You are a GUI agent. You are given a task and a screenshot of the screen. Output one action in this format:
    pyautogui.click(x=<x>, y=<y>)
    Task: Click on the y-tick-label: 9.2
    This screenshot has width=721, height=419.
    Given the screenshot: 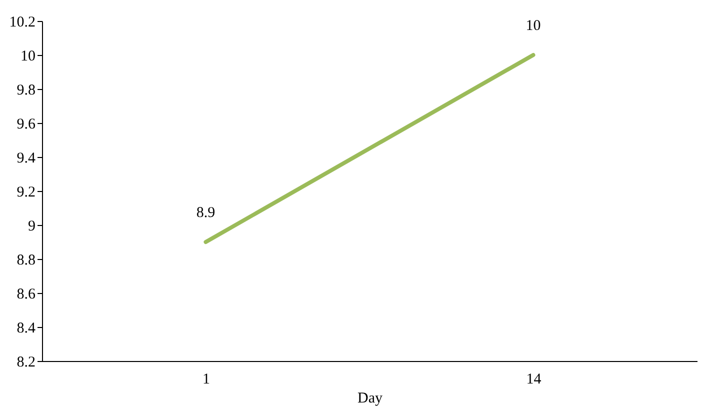 What is the action you would take?
    pyautogui.click(x=26, y=192)
    